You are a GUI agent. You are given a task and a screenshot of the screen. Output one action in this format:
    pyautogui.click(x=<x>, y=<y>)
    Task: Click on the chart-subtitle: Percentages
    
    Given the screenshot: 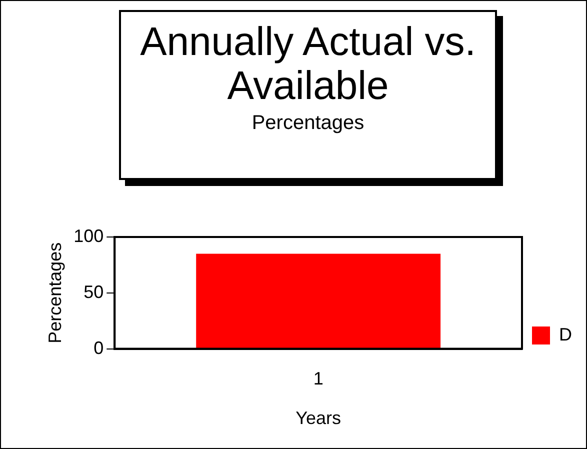 What is the action you would take?
    pyautogui.click(x=308, y=123)
    